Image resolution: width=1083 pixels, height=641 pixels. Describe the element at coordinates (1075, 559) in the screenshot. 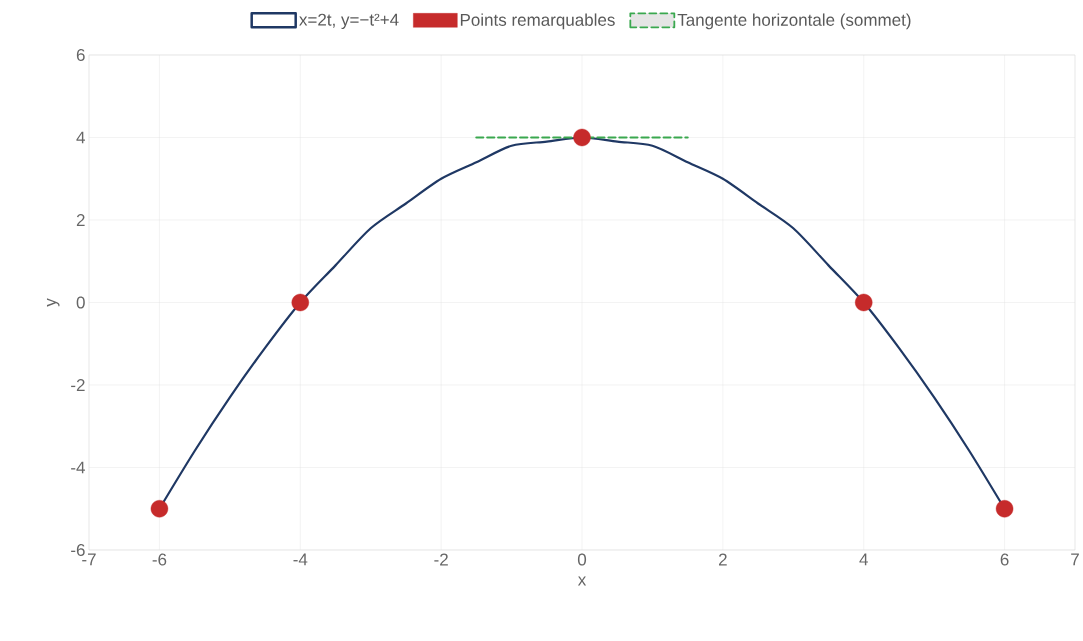

I see `x-tick-label: 7` at that location.